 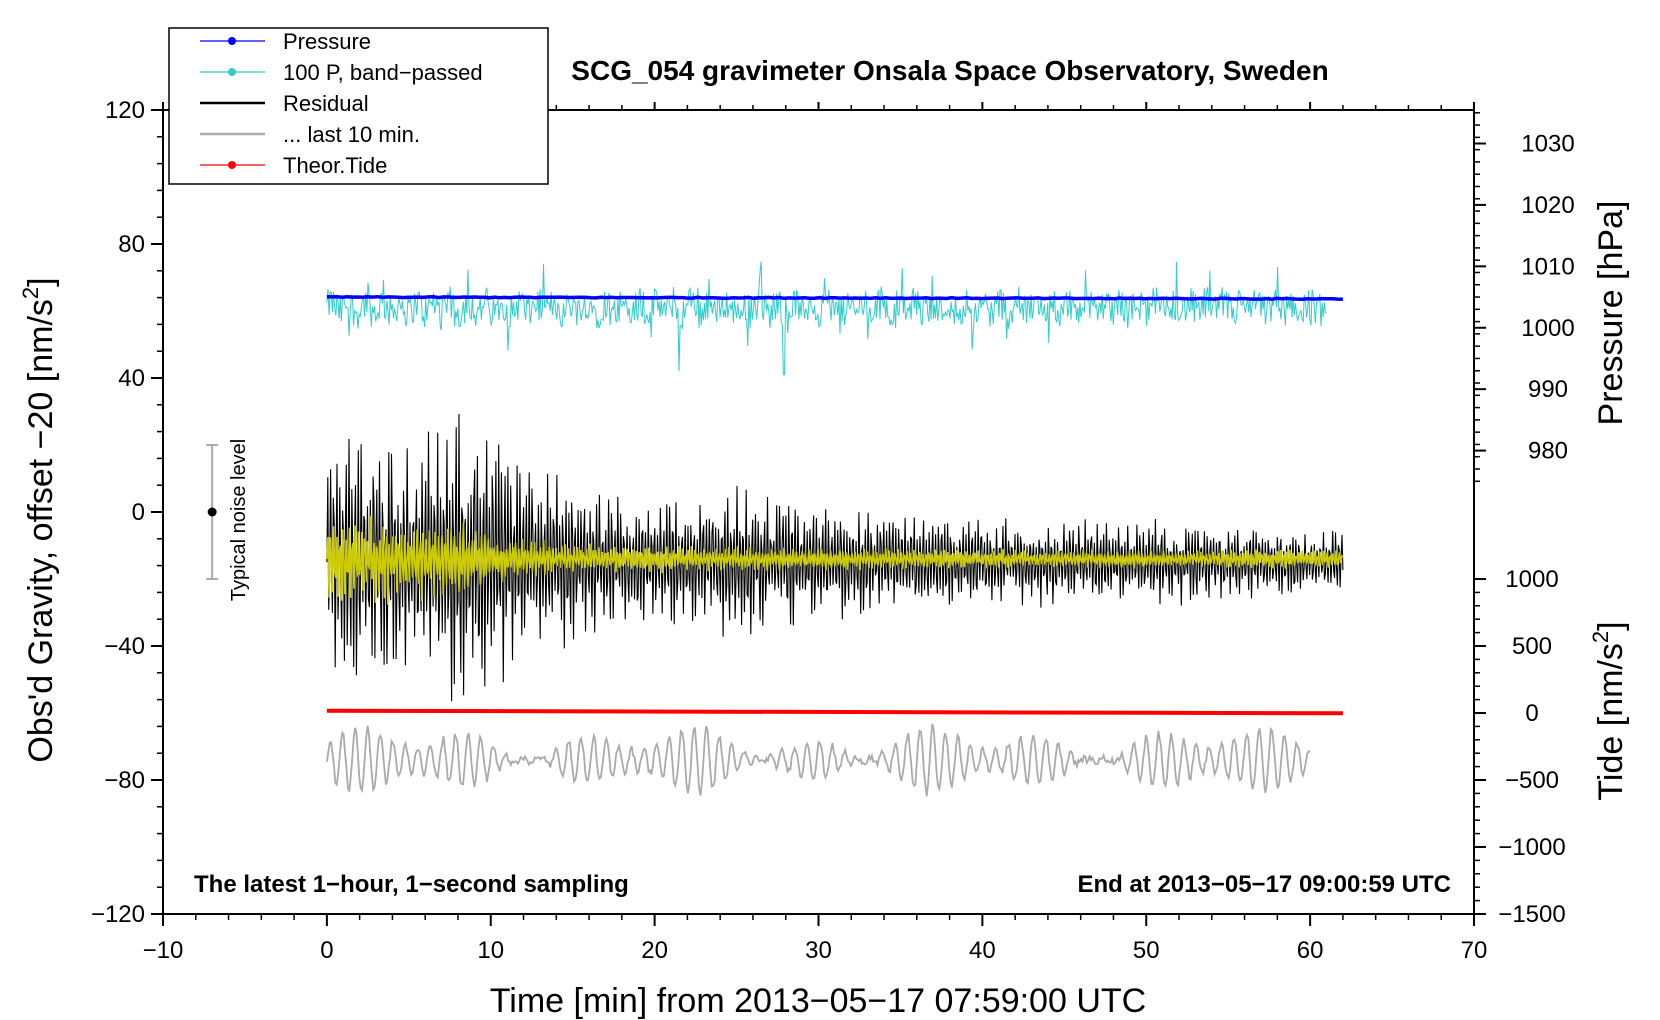 I want to click on tide-tick-label: −1500, so click(x=1531, y=914).